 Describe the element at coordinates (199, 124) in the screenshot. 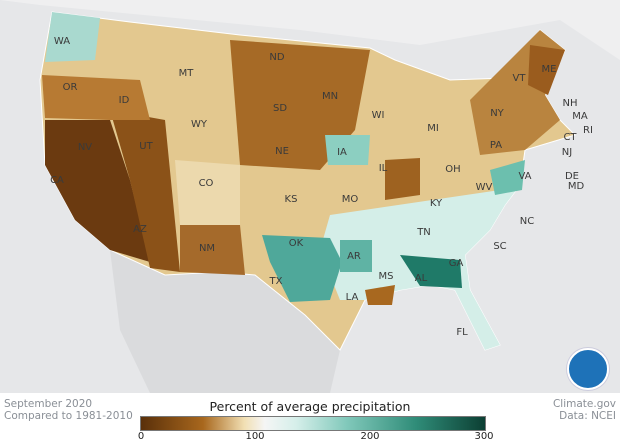

I see `state-label-wy: WY` at that location.